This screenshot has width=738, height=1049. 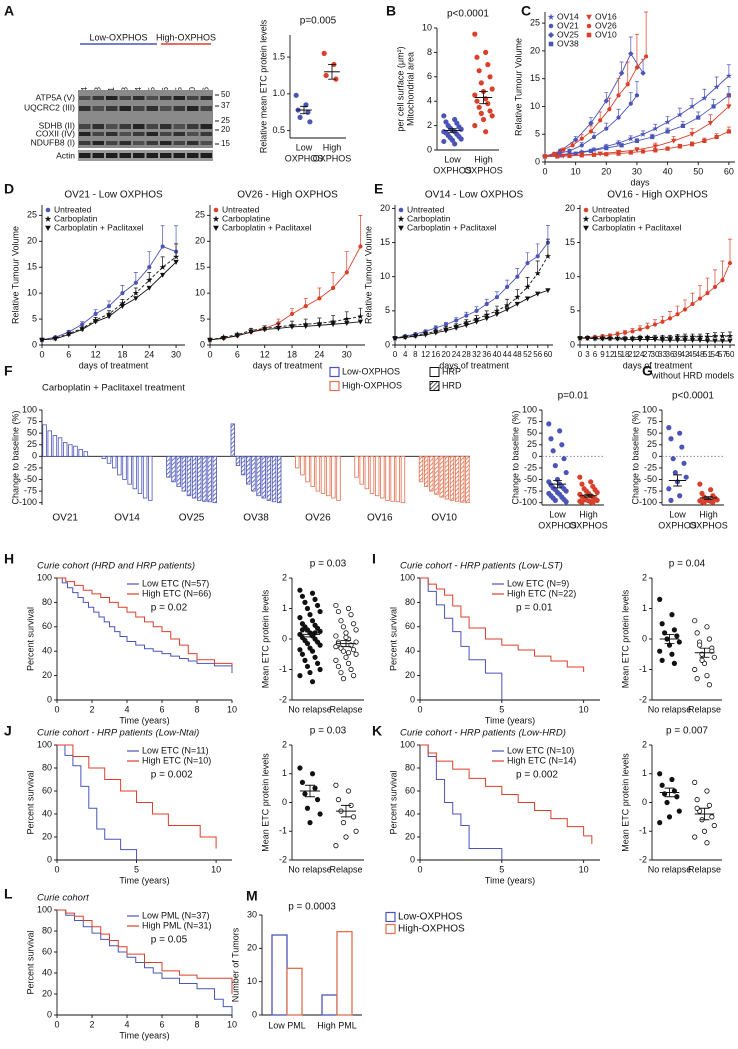 I want to click on legend-label: OV21, so click(x=568, y=25).